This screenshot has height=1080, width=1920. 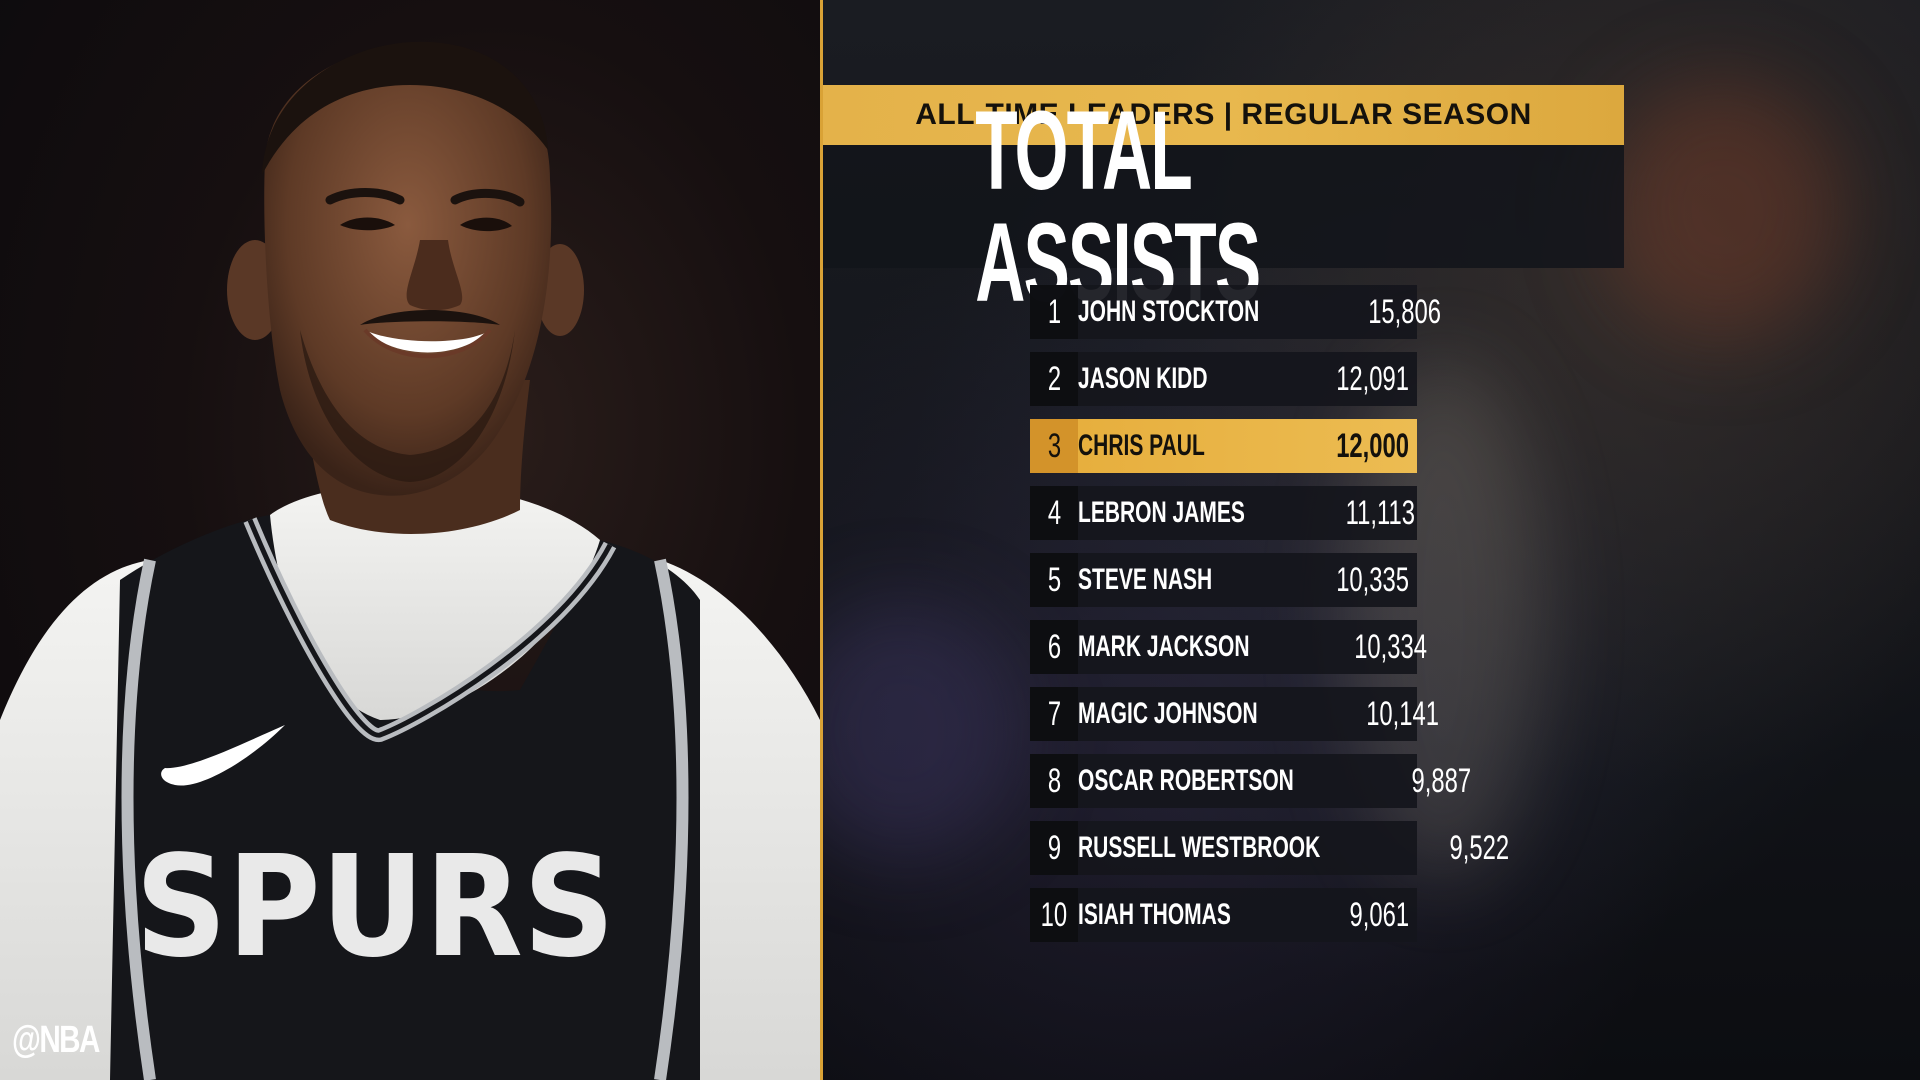 What do you see at coordinates (1372, 378) in the screenshot?
I see `assist-total: 12,091` at bounding box center [1372, 378].